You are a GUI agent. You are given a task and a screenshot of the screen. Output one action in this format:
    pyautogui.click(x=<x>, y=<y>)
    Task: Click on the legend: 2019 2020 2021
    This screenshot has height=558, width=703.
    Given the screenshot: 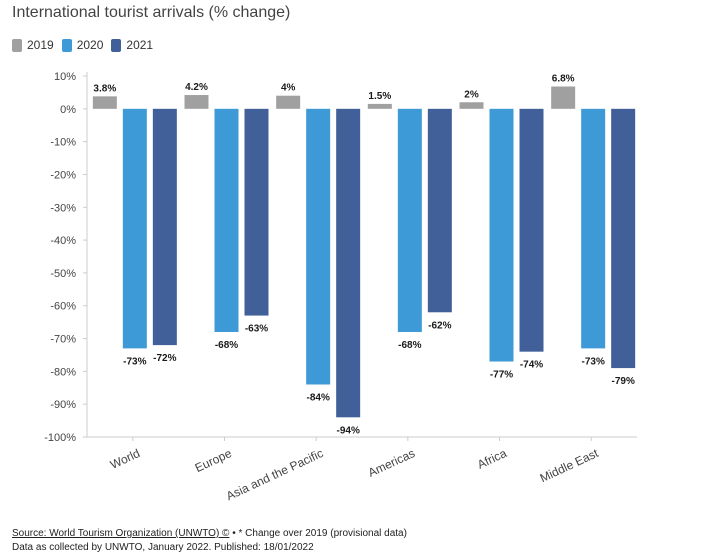 What is the action you would take?
    pyautogui.click(x=86, y=45)
    